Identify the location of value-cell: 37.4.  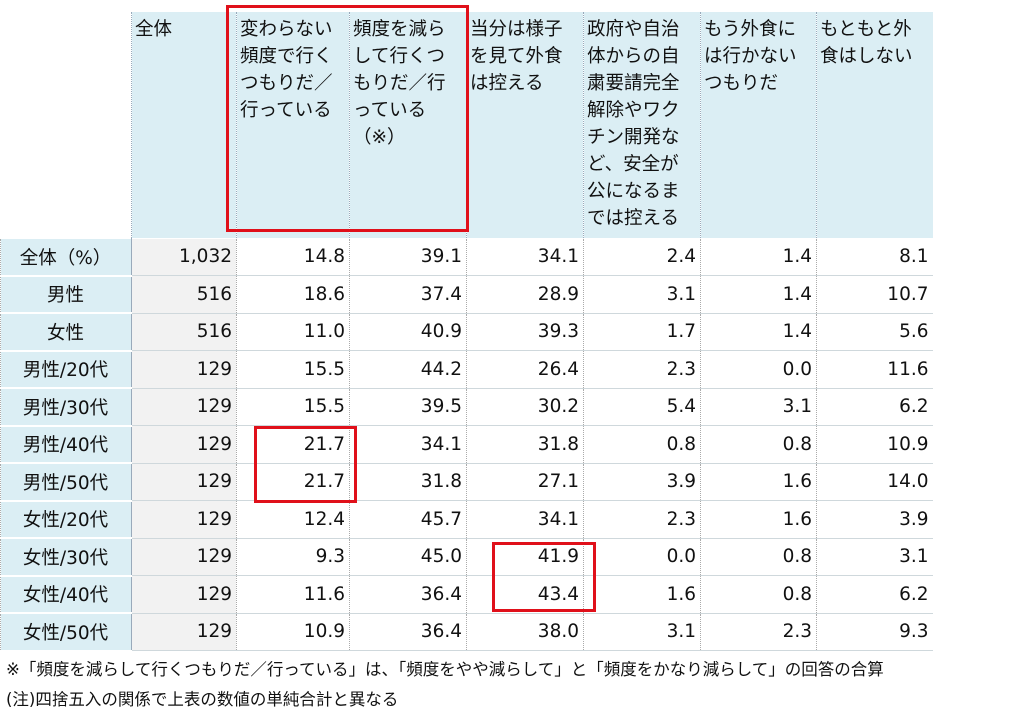
(408, 294).